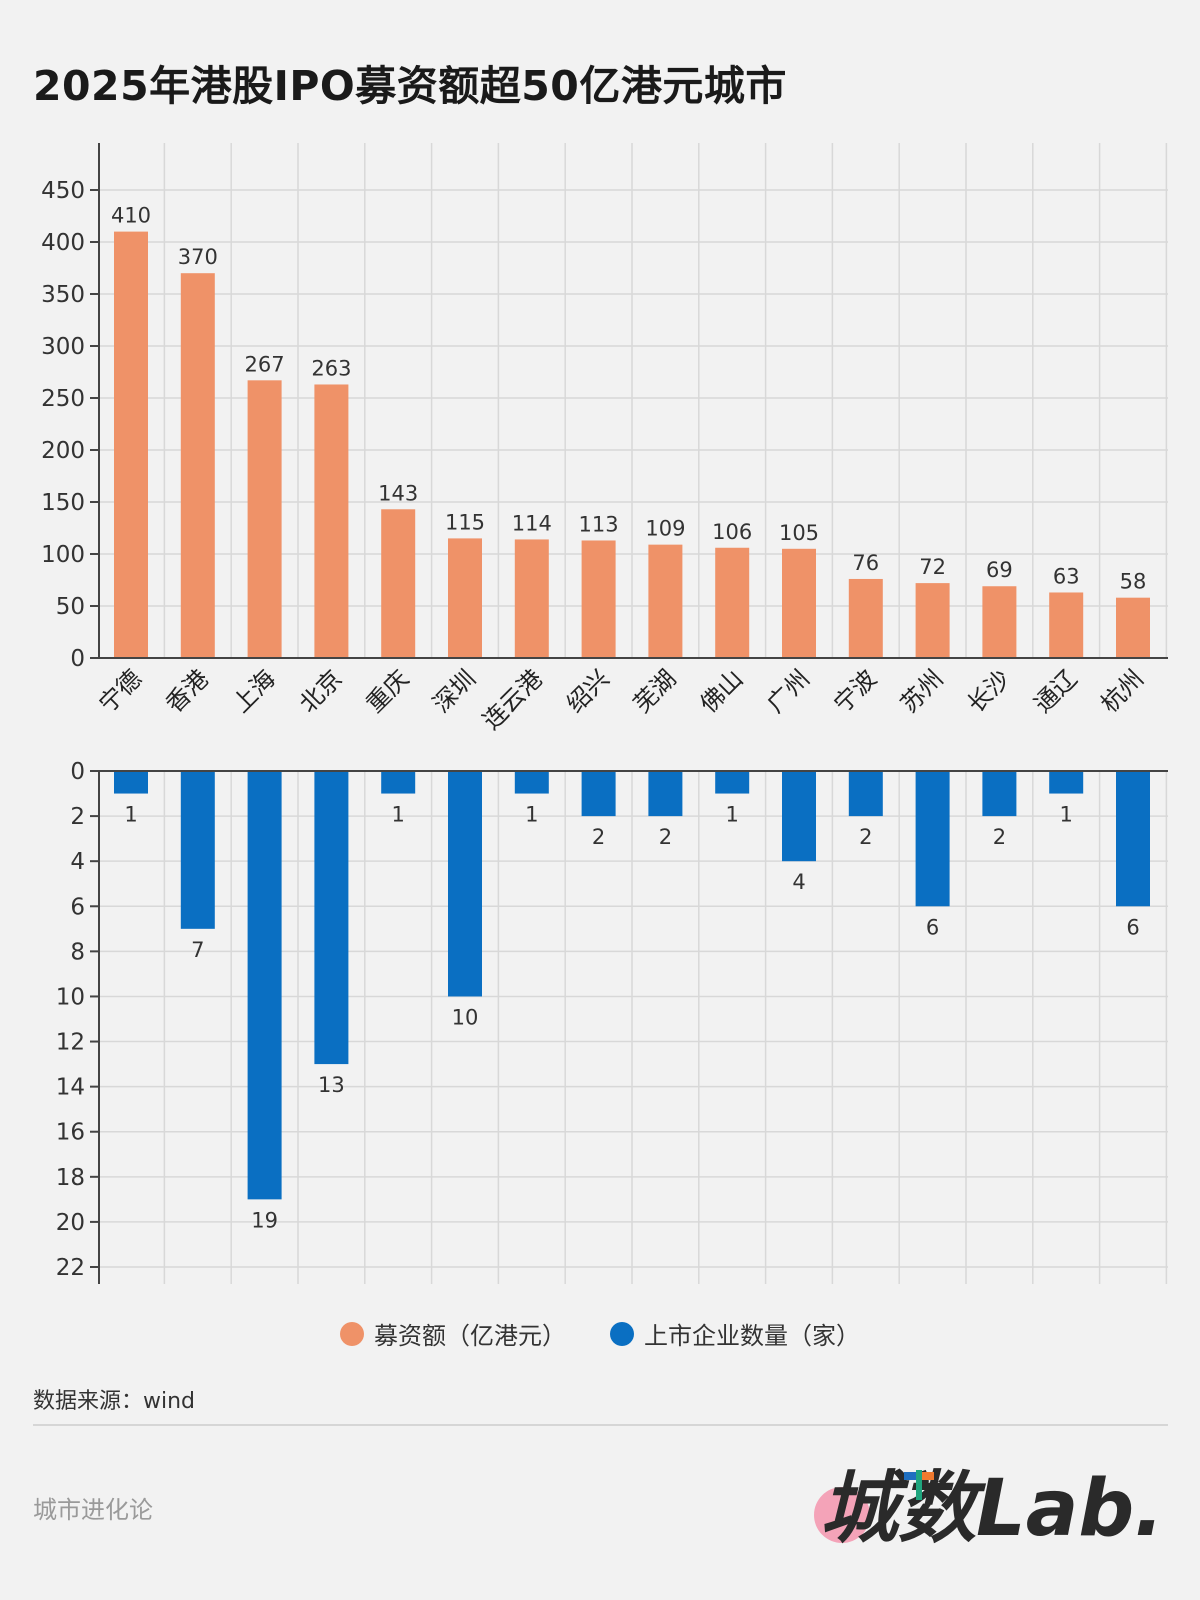 The image size is (1200, 1600). What do you see at coordinates (1066, 782) in the screenshot?
I see `bar-count-通辽` at bounding box center [1066, 782].